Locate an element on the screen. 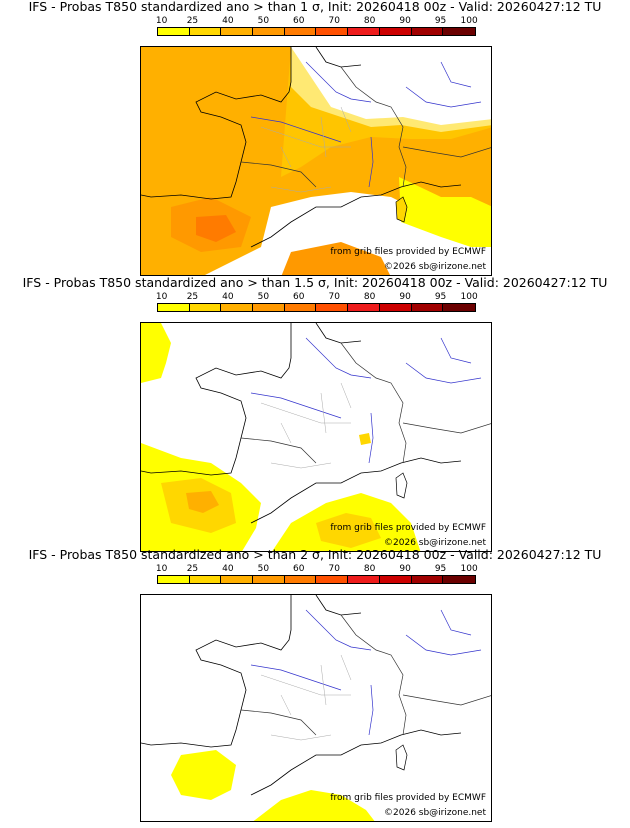 This screenshot has width=630, height=828. prob-area-small is located at coordinates (365, 439).